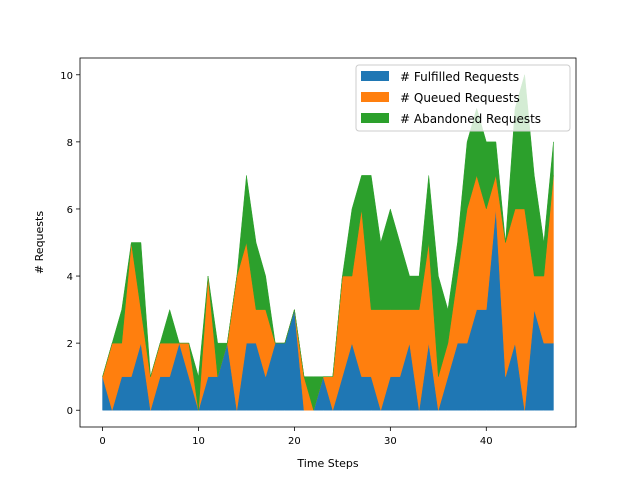 This screenshot has width=640, height=480. What do you see at coordinates (486, 441) in the screenshot?
I see `x-tick-label: 40` at bounding box center [486, 441].